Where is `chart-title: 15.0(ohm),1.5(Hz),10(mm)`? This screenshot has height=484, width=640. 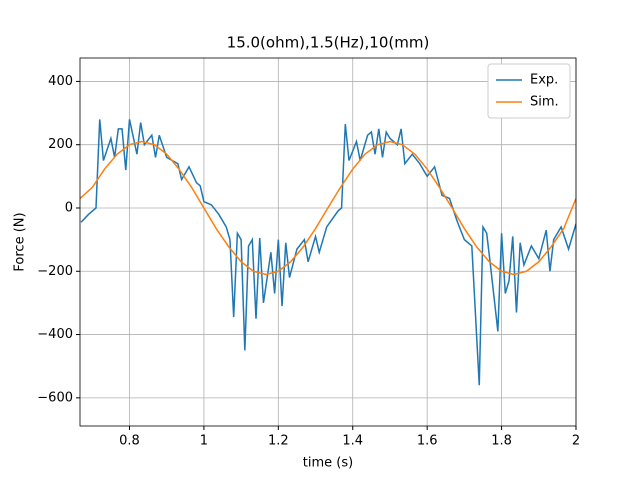
chart-title: 15.0(ohm),1.5(Hz),10(mm) is located at coordinates (328, 43).